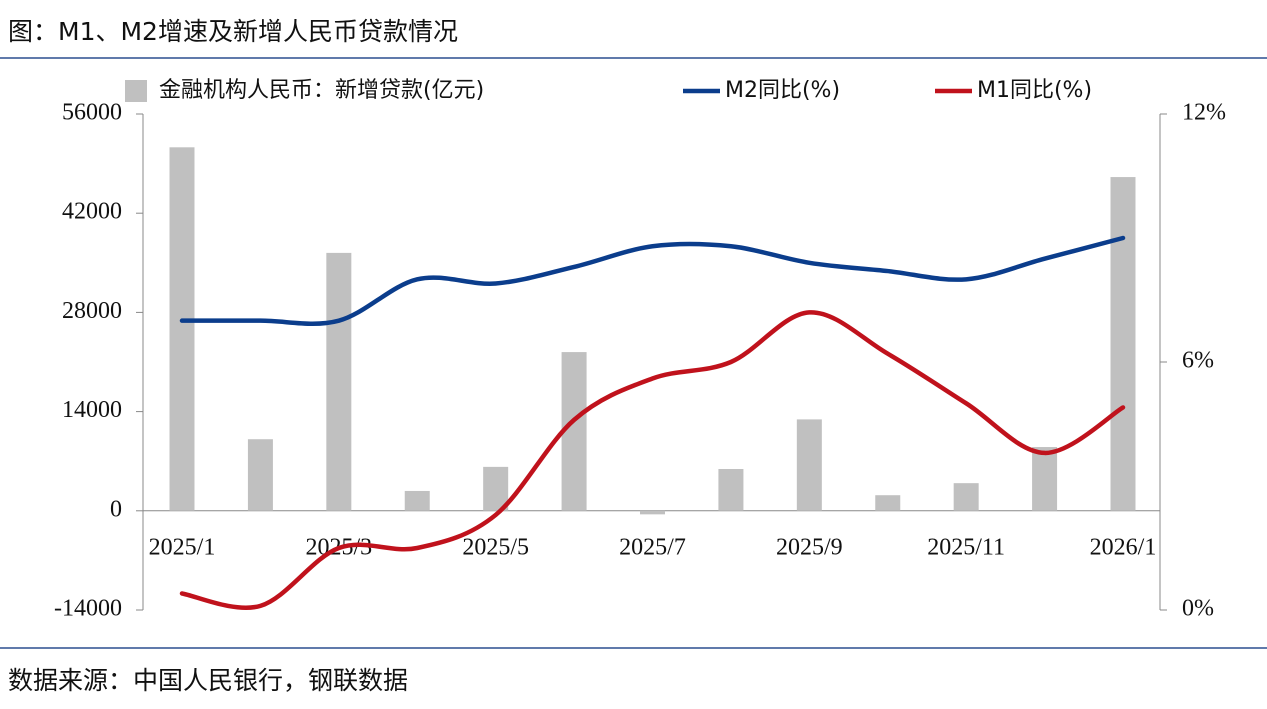  I want to click on legend-label: M2同比(%), so click(782, 90).